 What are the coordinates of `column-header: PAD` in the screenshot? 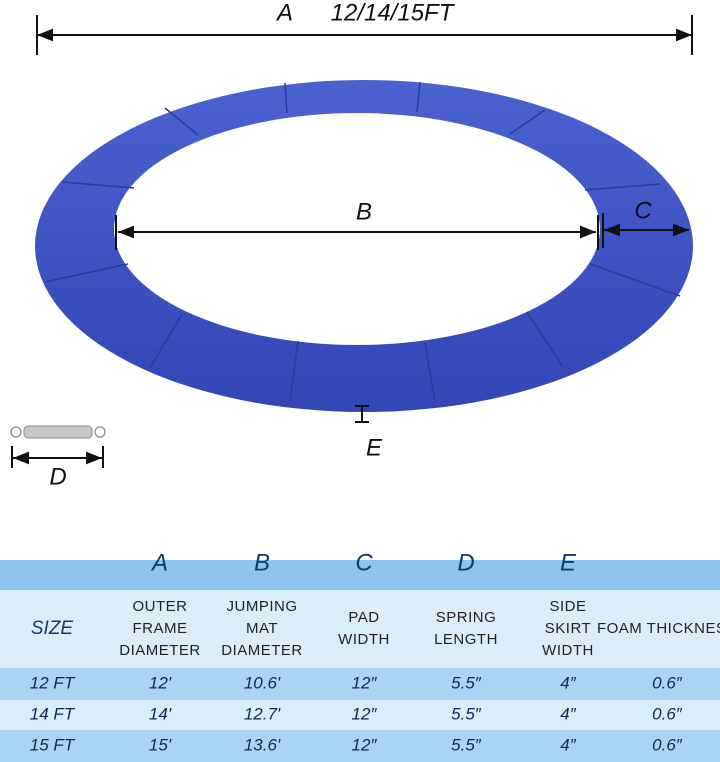 It's located at (363, 617).